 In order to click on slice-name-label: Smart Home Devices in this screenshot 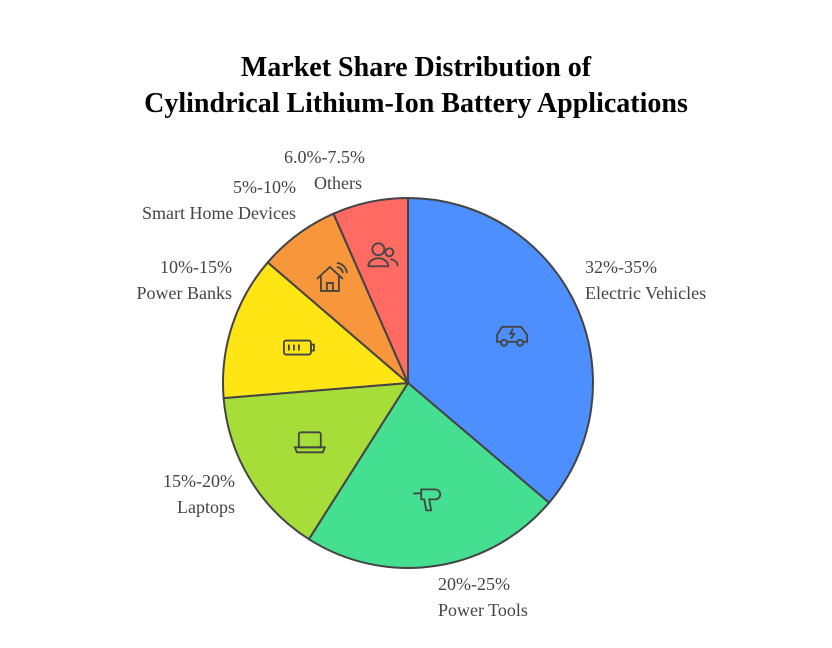, I will do `click(219, 213)`.